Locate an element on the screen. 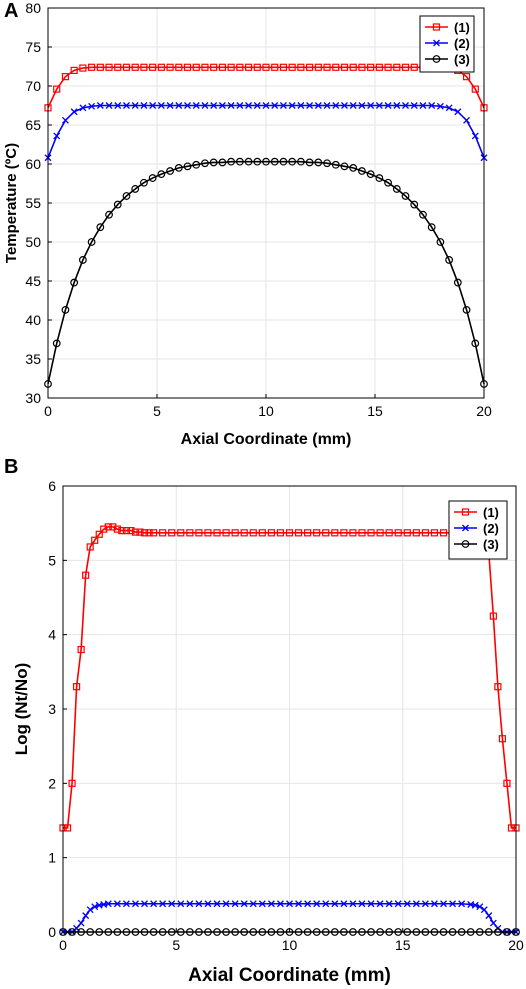 Image resolution: width=526 pixels, height=989 pixels. panel-b-label: B is located at coordinates (11, 467).